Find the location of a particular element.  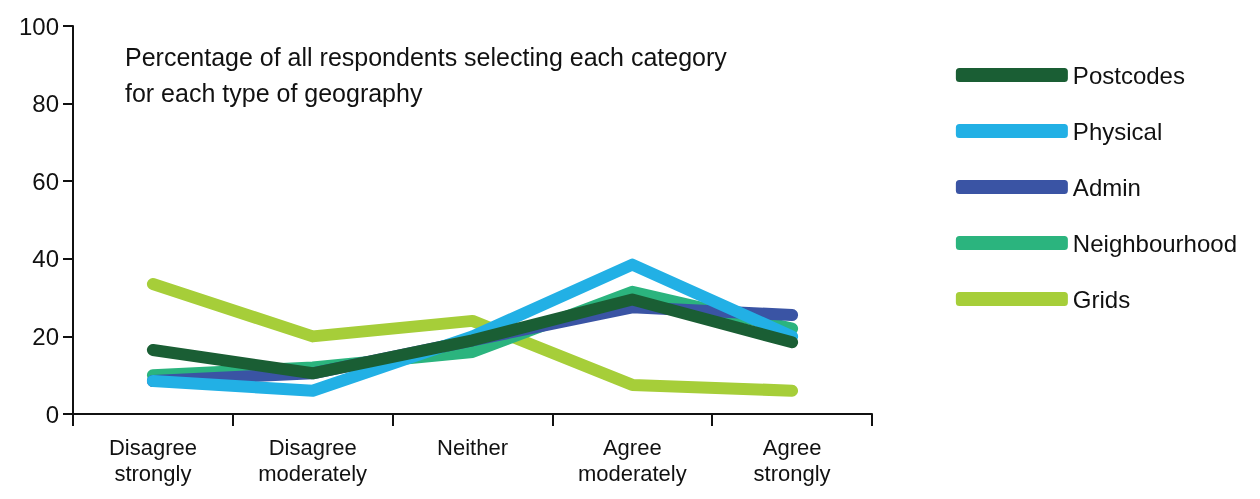

x-tick-label: Disagree moderately is located at coordinates (313, 460).